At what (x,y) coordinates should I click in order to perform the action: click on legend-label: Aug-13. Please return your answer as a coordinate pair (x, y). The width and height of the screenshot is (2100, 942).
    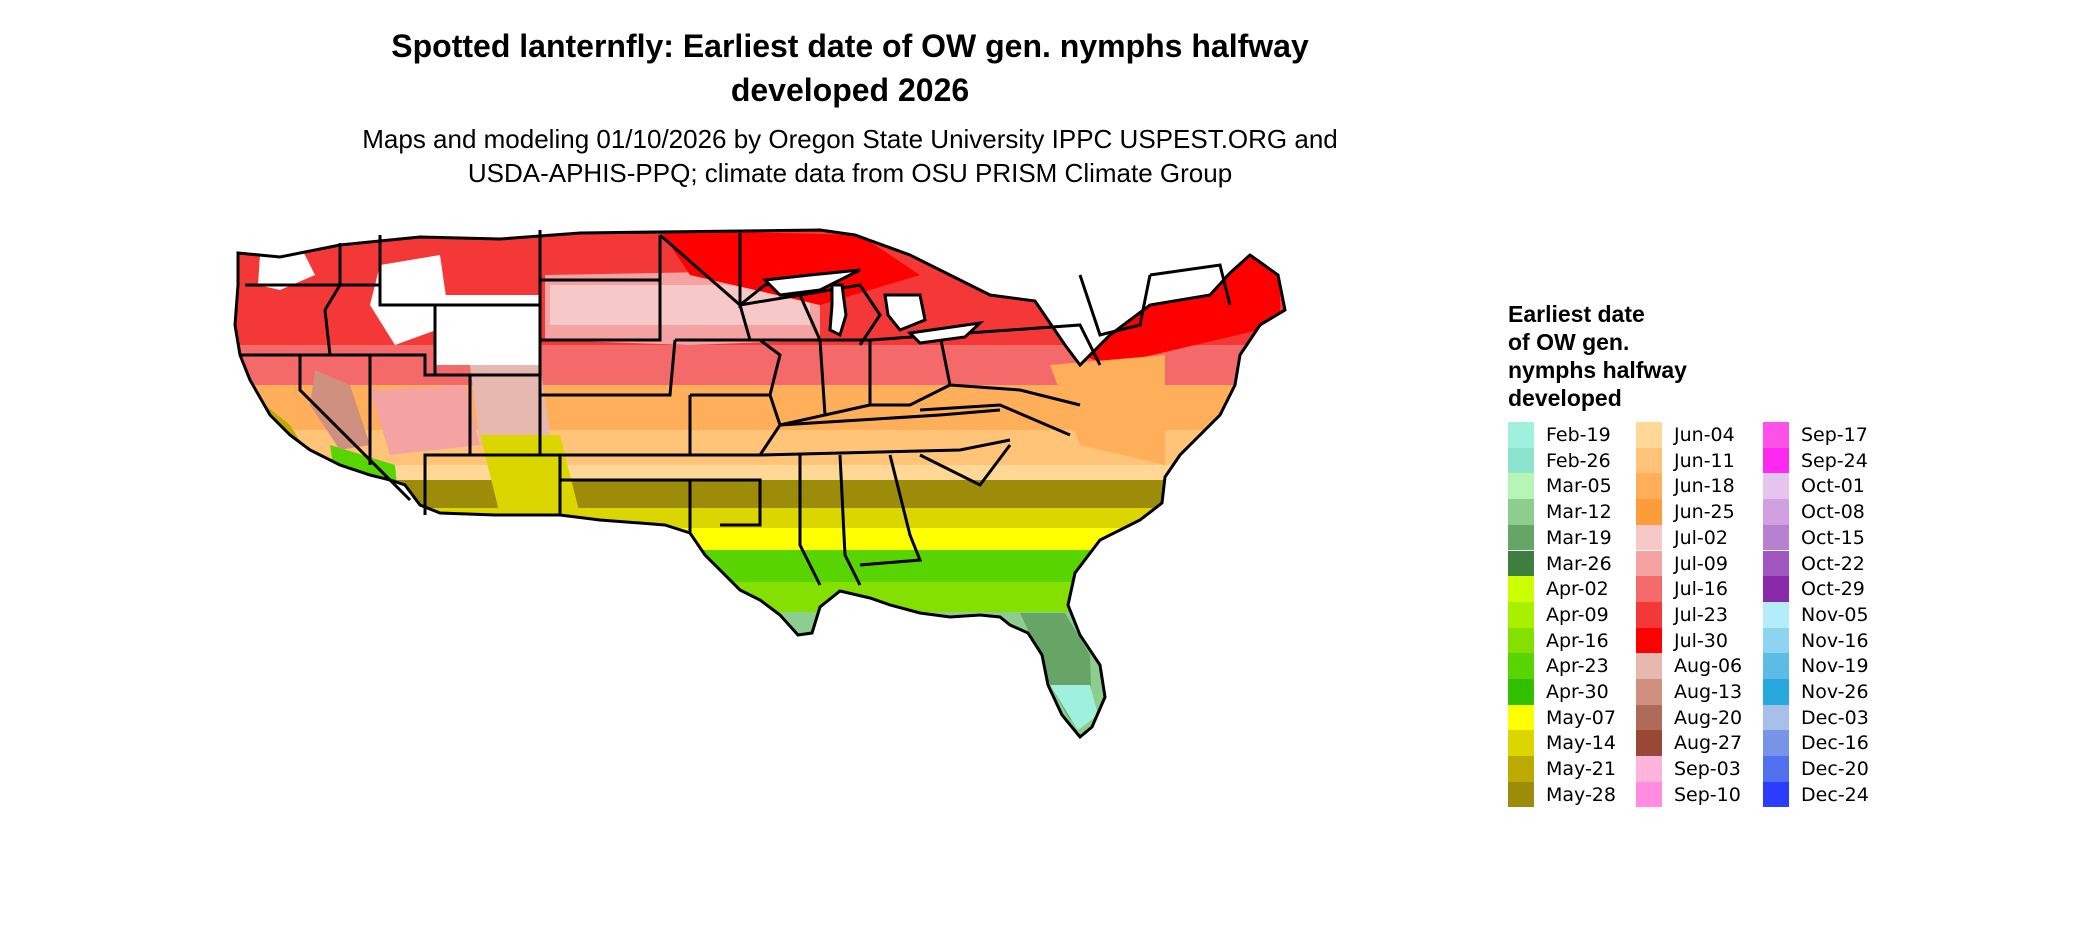
    Looking at the image, I should click on (1708, 692).